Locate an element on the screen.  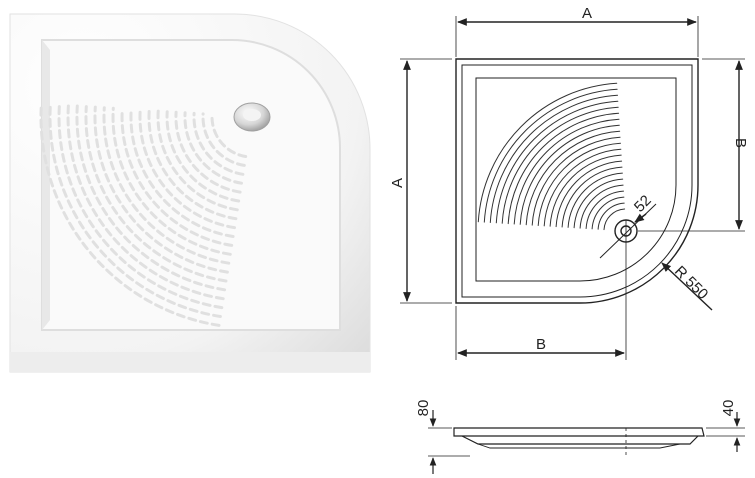
radius-leader is located at coordinates (687, 286).